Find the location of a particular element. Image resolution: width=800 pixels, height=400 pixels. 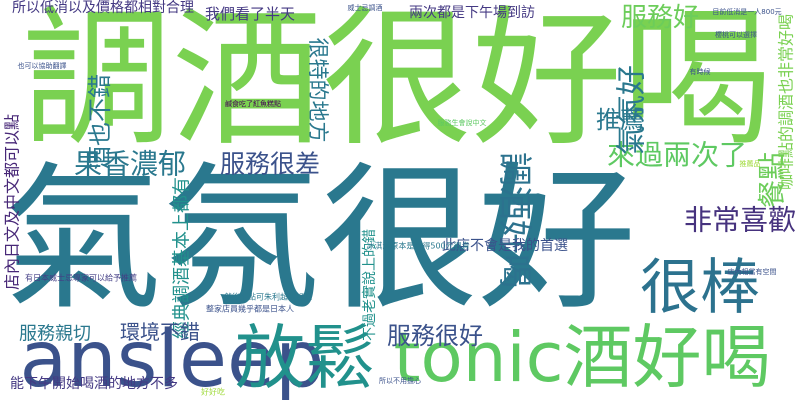

word: 來過兩次了 is located at coordinates (677, 155).